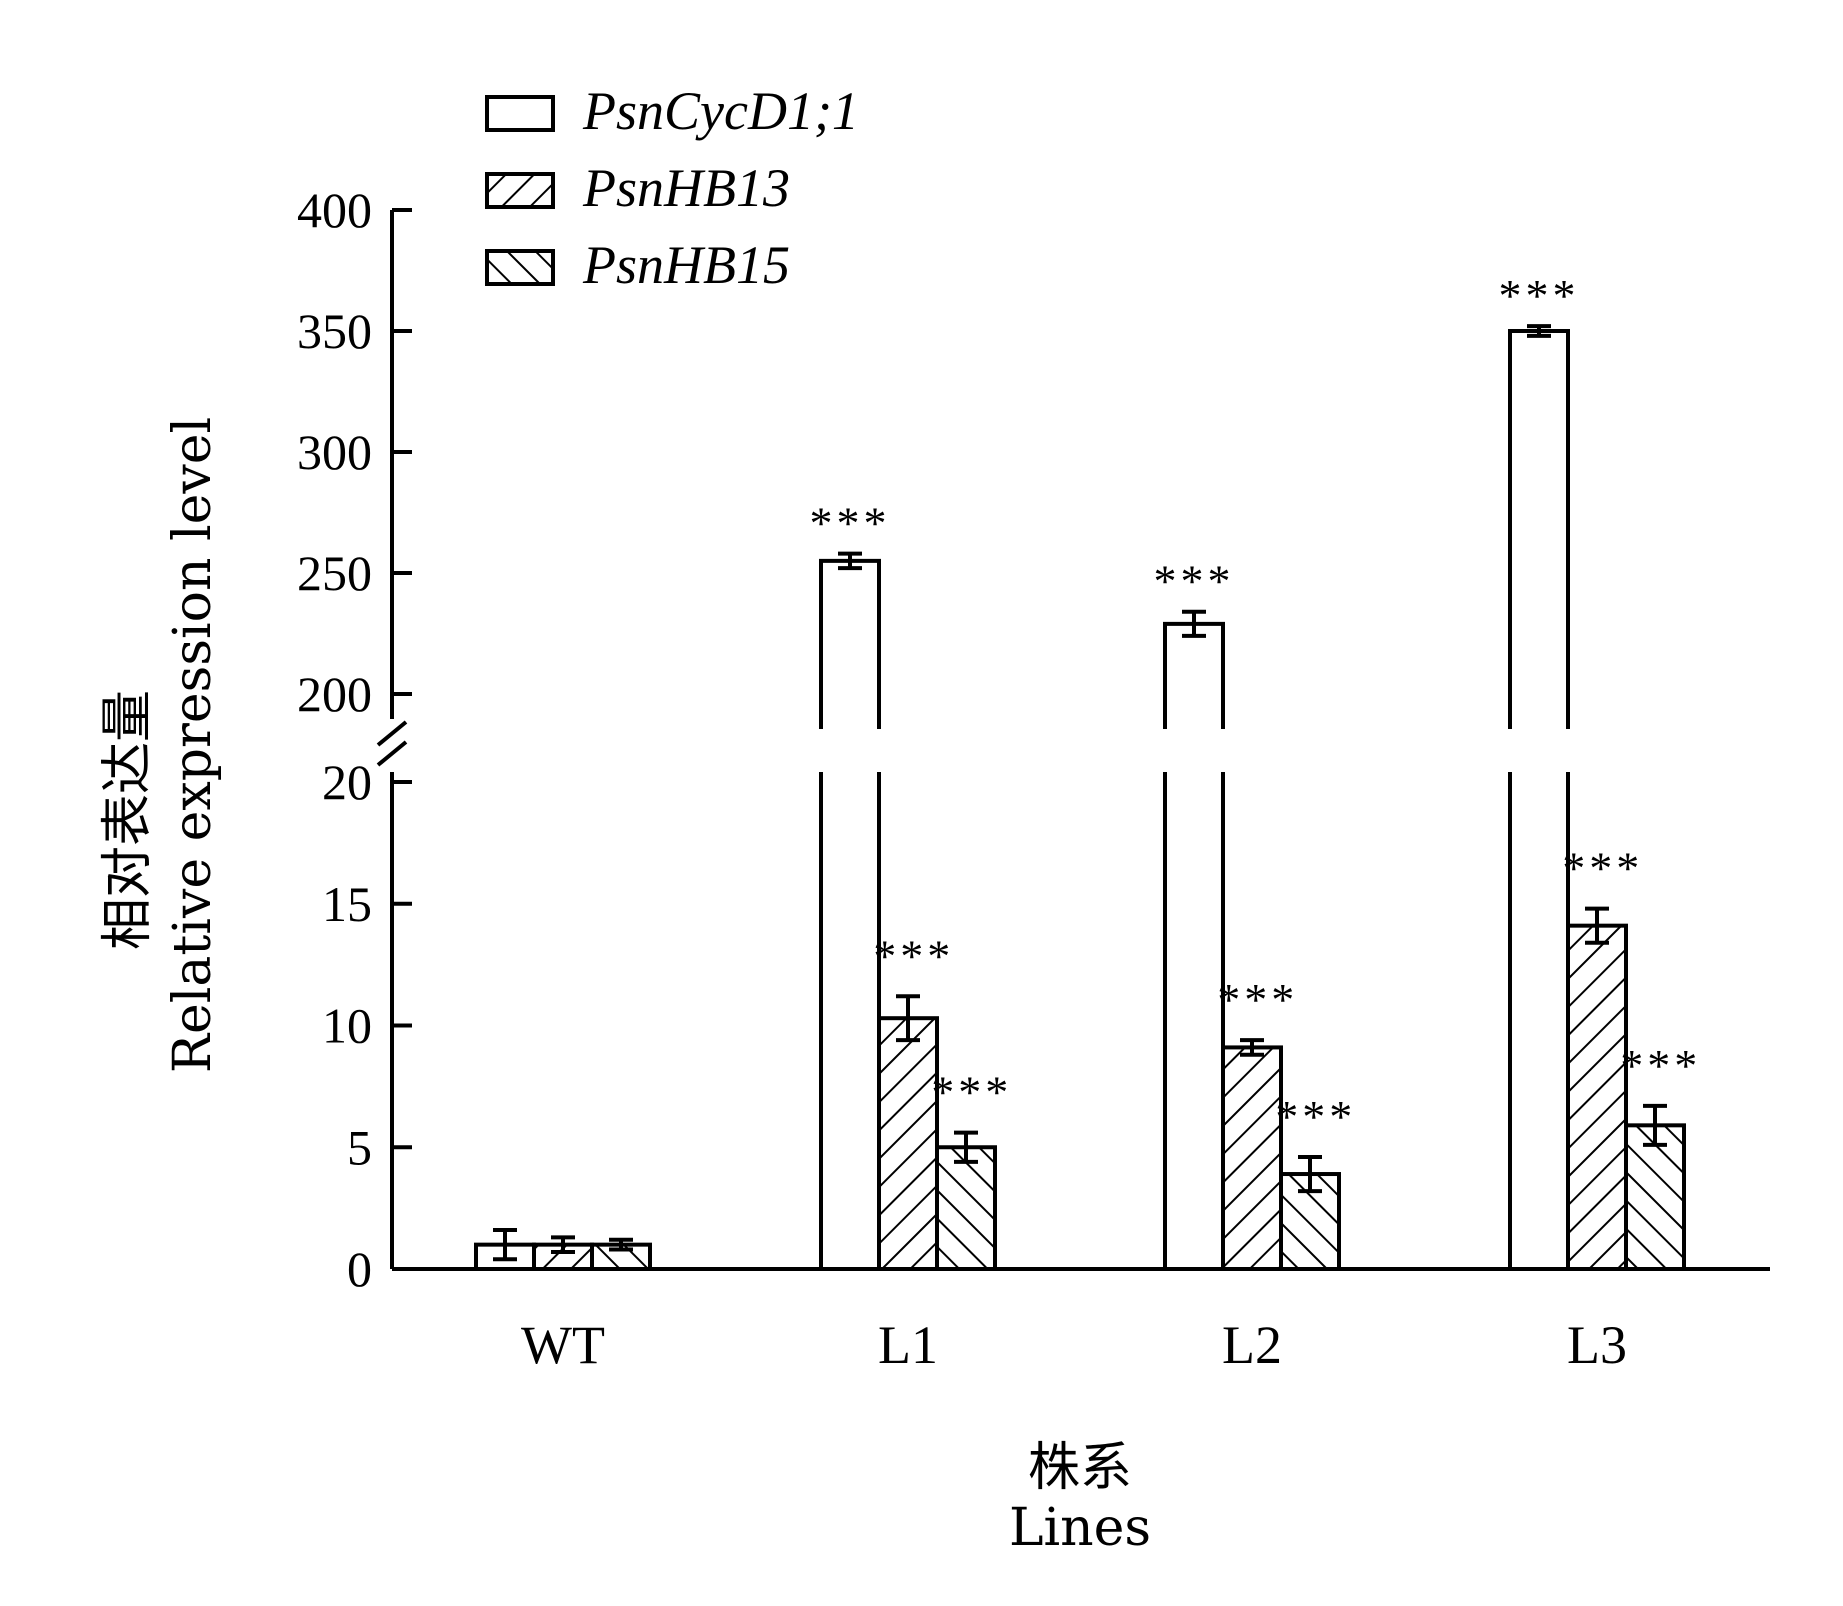 Image resolution: width=1843 pixels, height=1606 pixels. I want to click on y-tick-label: 200, so click(334, 694).